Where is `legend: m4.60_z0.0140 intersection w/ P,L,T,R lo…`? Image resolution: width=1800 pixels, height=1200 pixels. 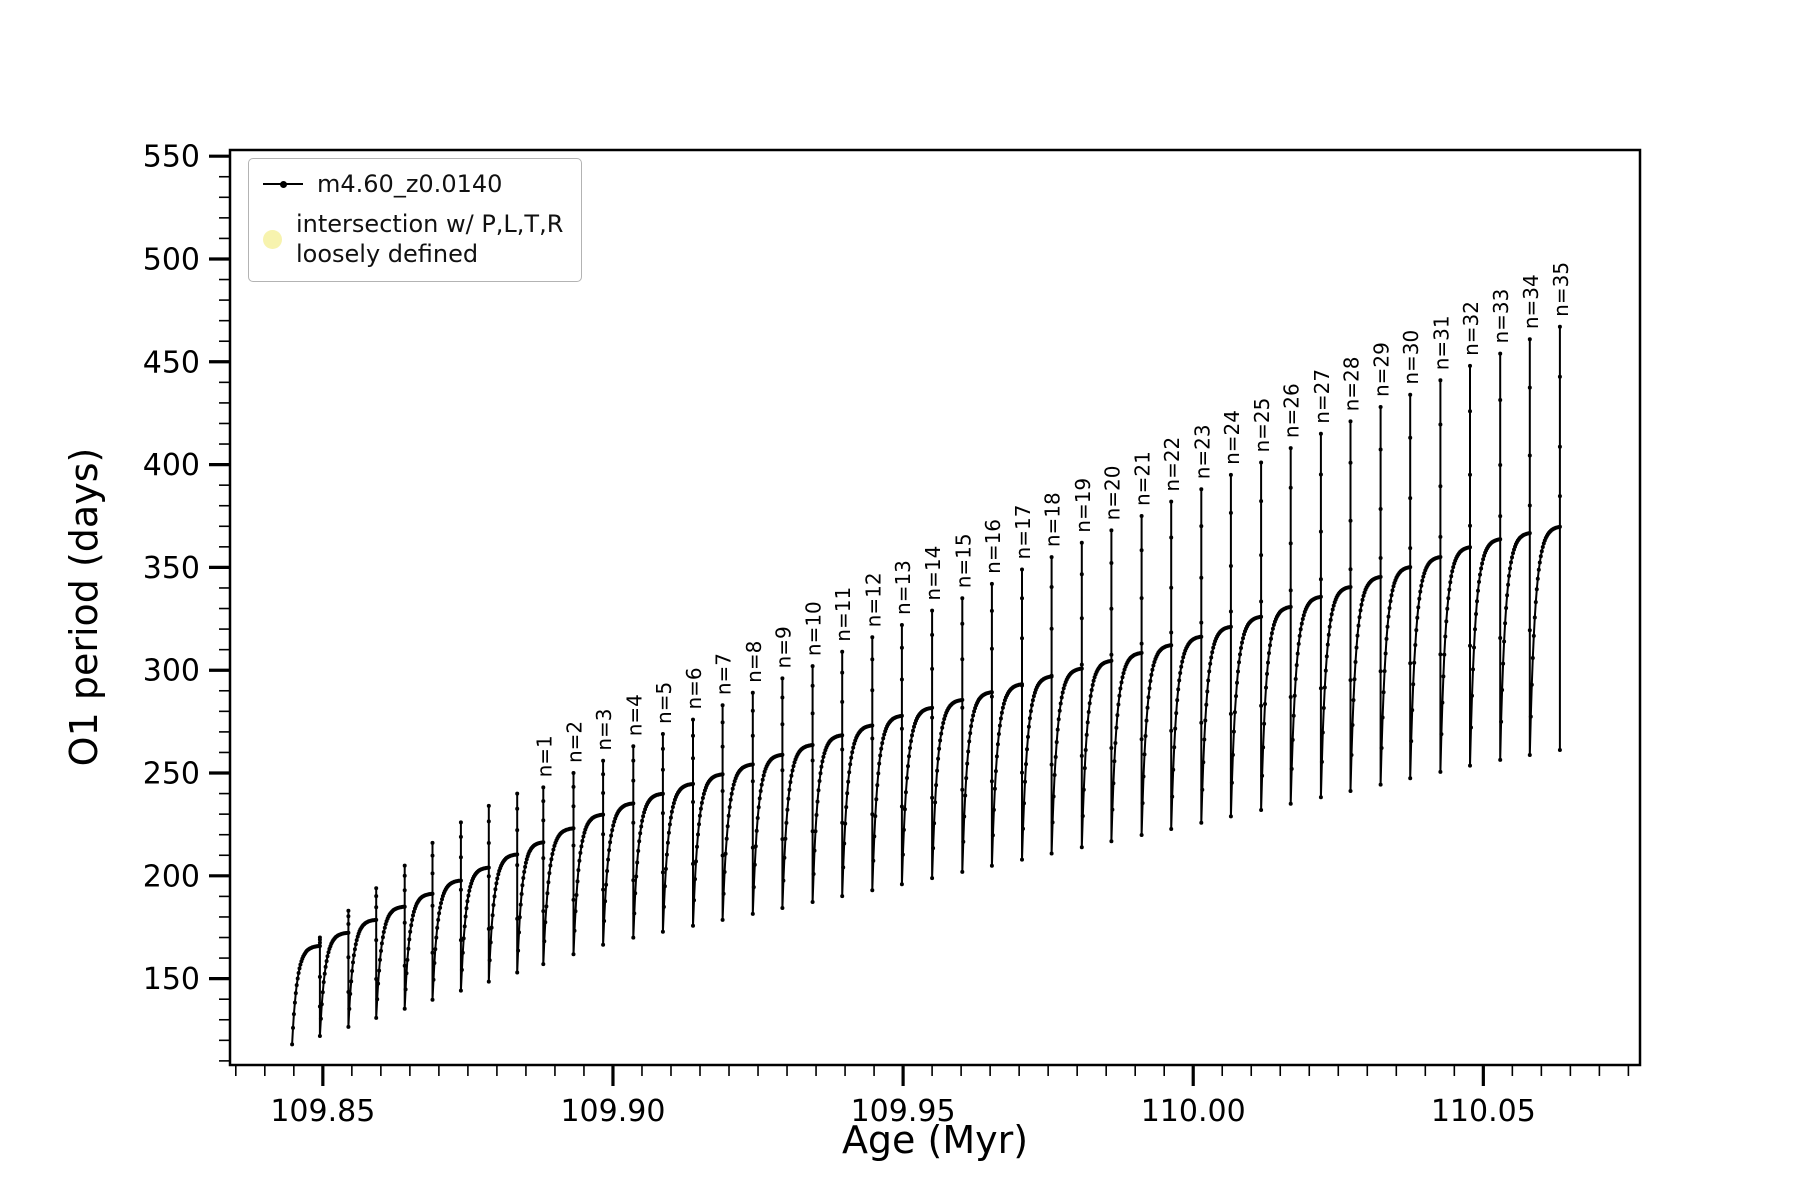 legend: m4.60_z0.0140 intersection w/ P,L,T,R lo… is located at coordinates (415, 220).